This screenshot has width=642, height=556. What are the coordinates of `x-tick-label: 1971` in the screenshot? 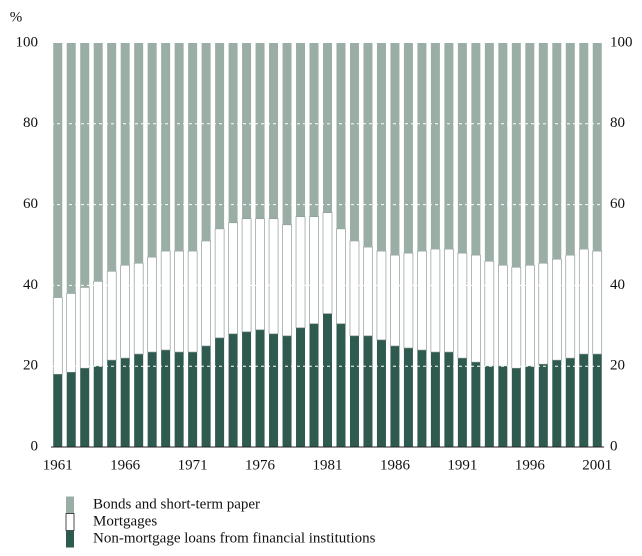 It's located at (193, 465).